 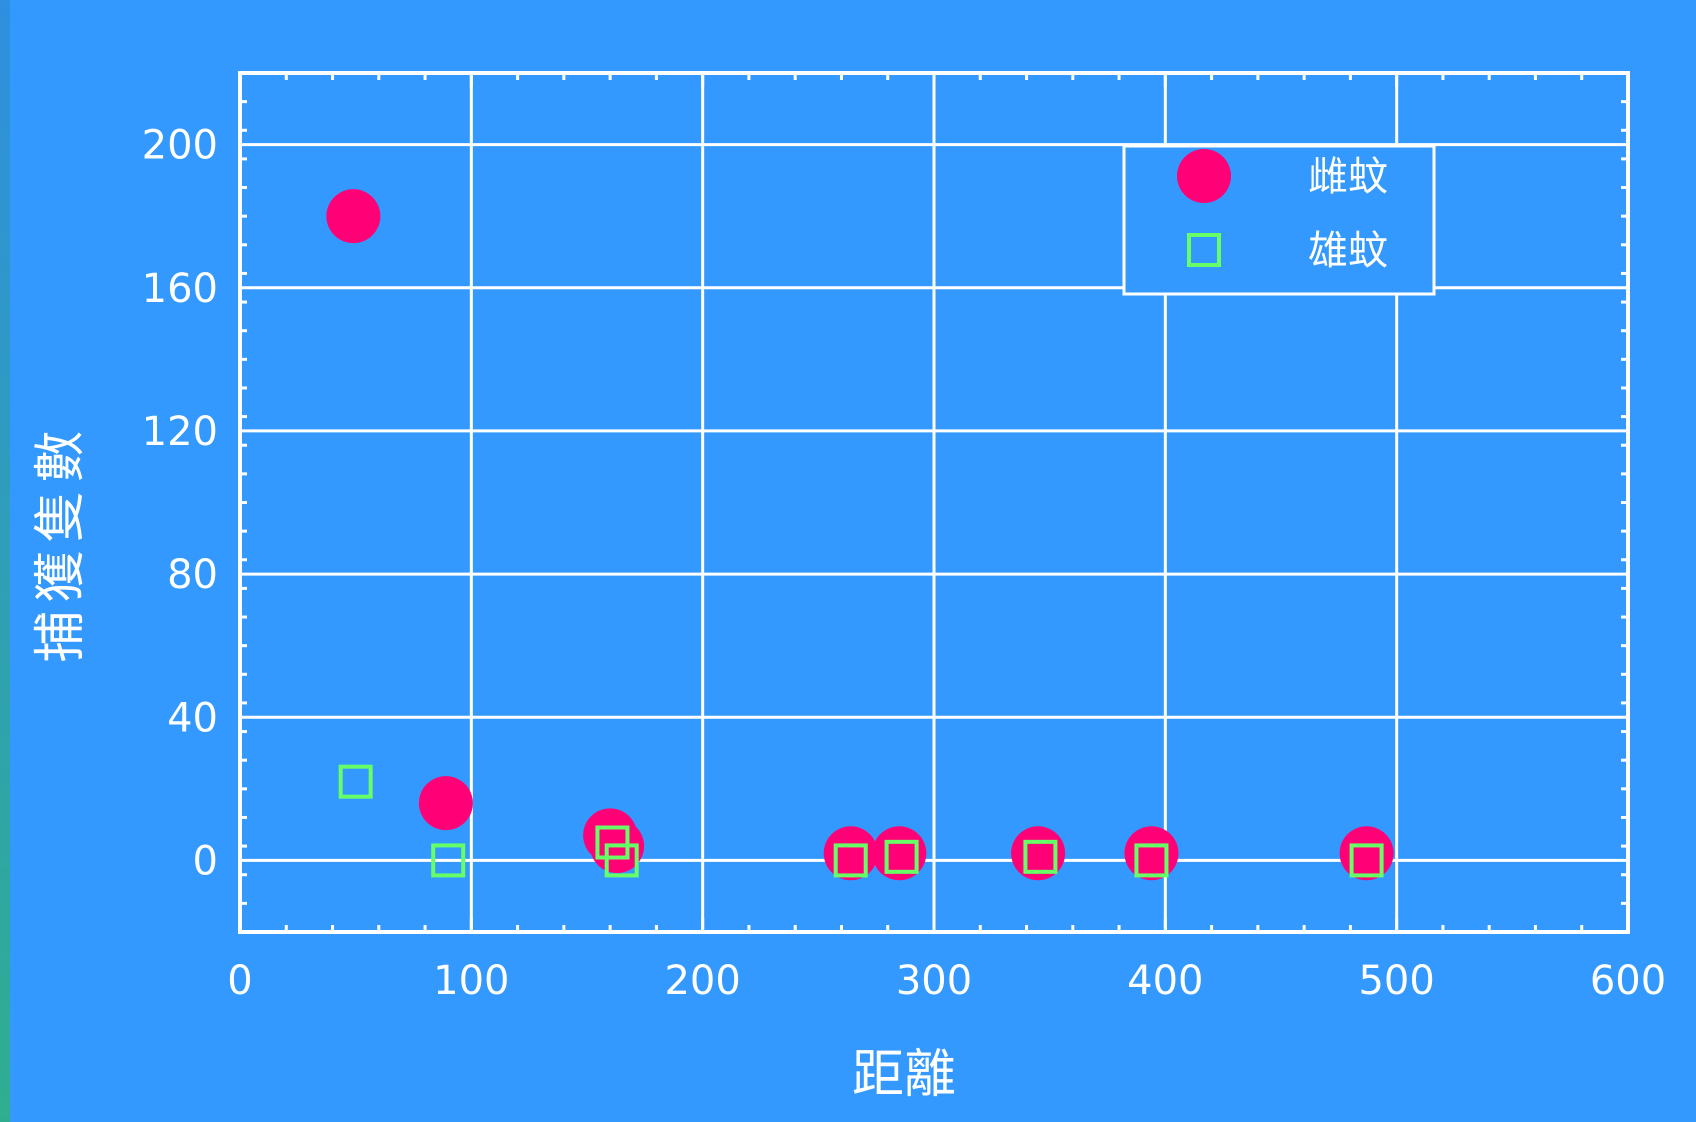 What do you see at coordinates (471, 981) in the screenshot?
I see `x-tick-label: 100` at bounding box center [471, 981].